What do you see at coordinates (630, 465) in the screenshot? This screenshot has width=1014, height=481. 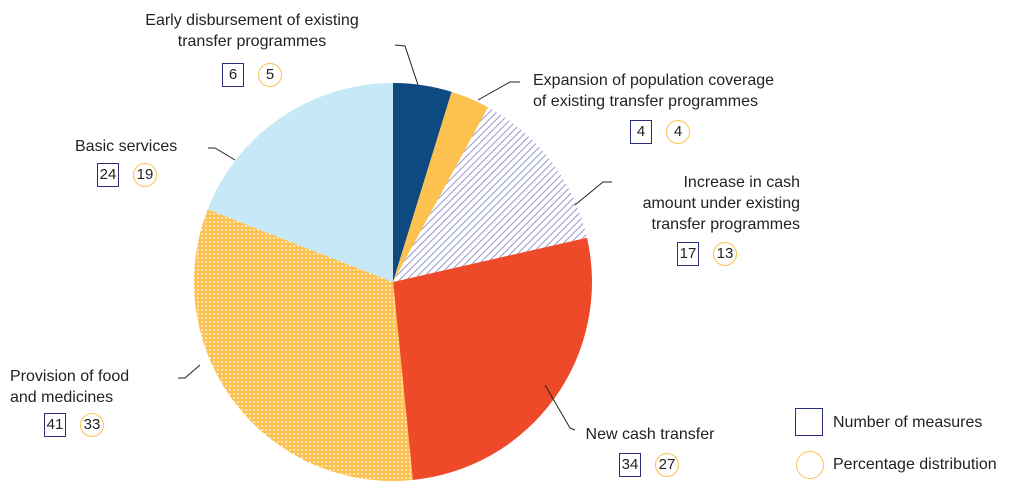 I see `count-label: 34` at bounding box center [630, 465].